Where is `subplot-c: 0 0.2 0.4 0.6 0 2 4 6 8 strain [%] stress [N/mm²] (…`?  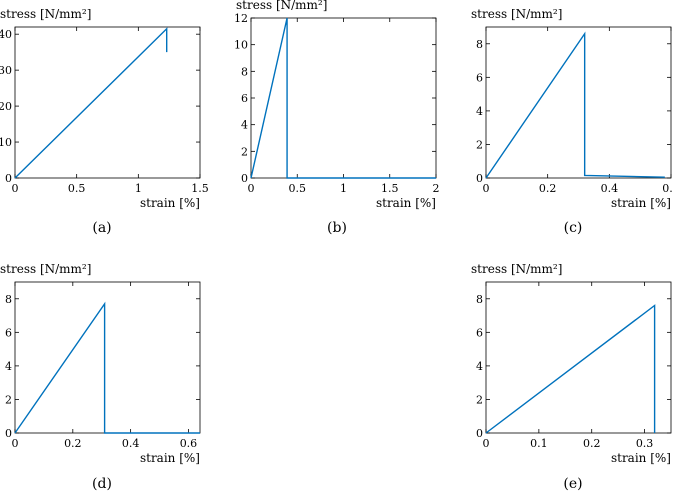
subplot-c: 0 0.2 0.4 0.6 0 2 4 6 8 strain [%] stress [N/mm²] (… is located at coordinates (572, 121).